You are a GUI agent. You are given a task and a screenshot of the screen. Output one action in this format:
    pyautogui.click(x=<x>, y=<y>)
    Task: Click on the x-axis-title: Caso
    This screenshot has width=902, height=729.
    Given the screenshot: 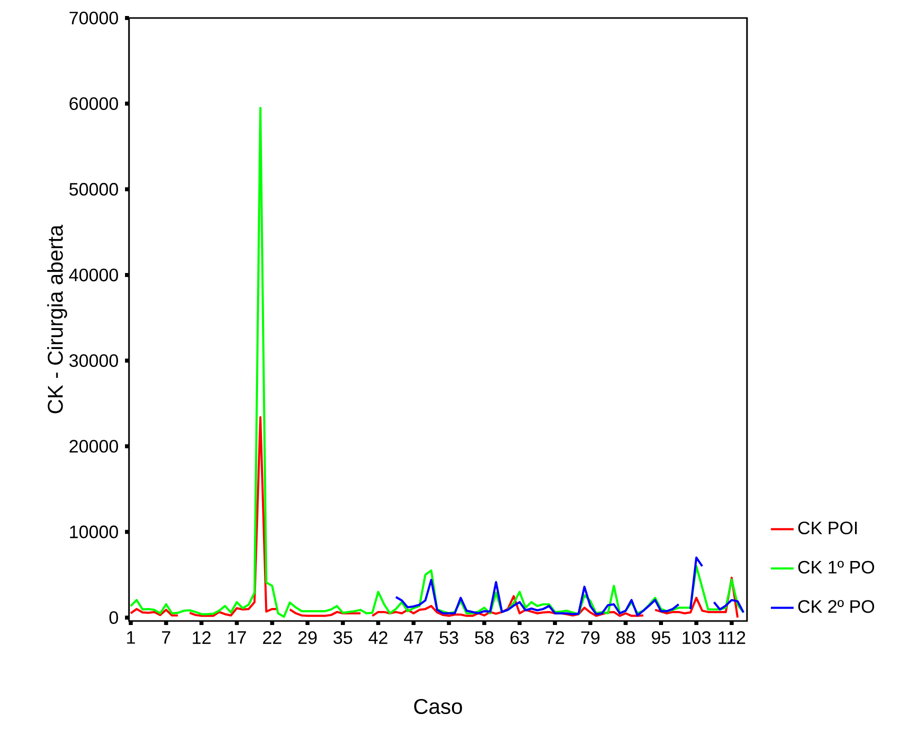 What is the action you would take?
    pyautogui.click(x=438, y=706)
    